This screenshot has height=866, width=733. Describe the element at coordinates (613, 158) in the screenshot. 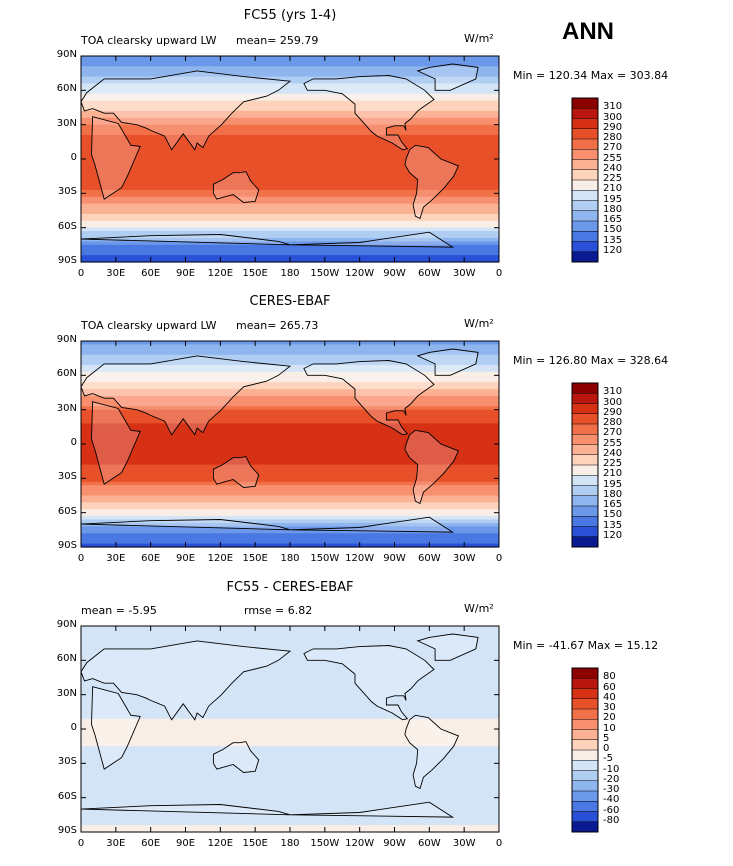

I see `colorbar-level-label: 255` at that location.